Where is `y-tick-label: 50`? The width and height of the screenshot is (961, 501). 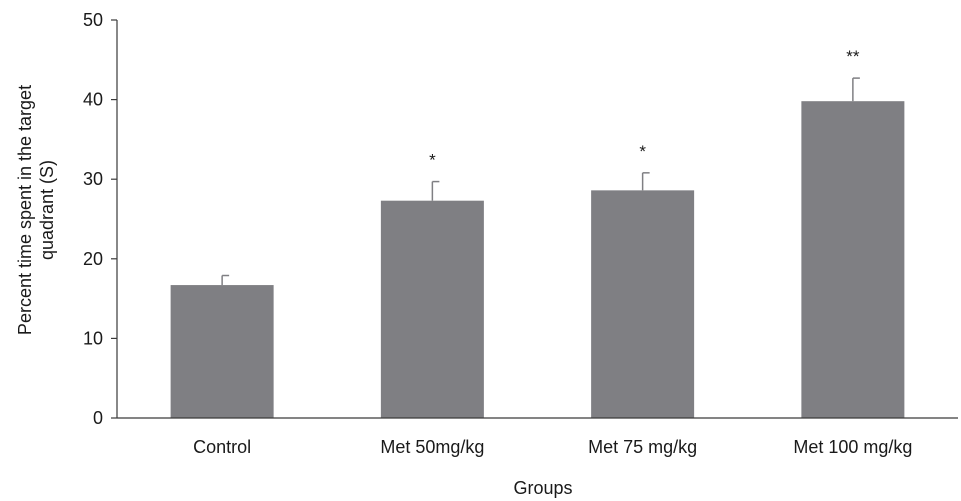 y-tick-label: 50 is located at coordinates (93, 20).